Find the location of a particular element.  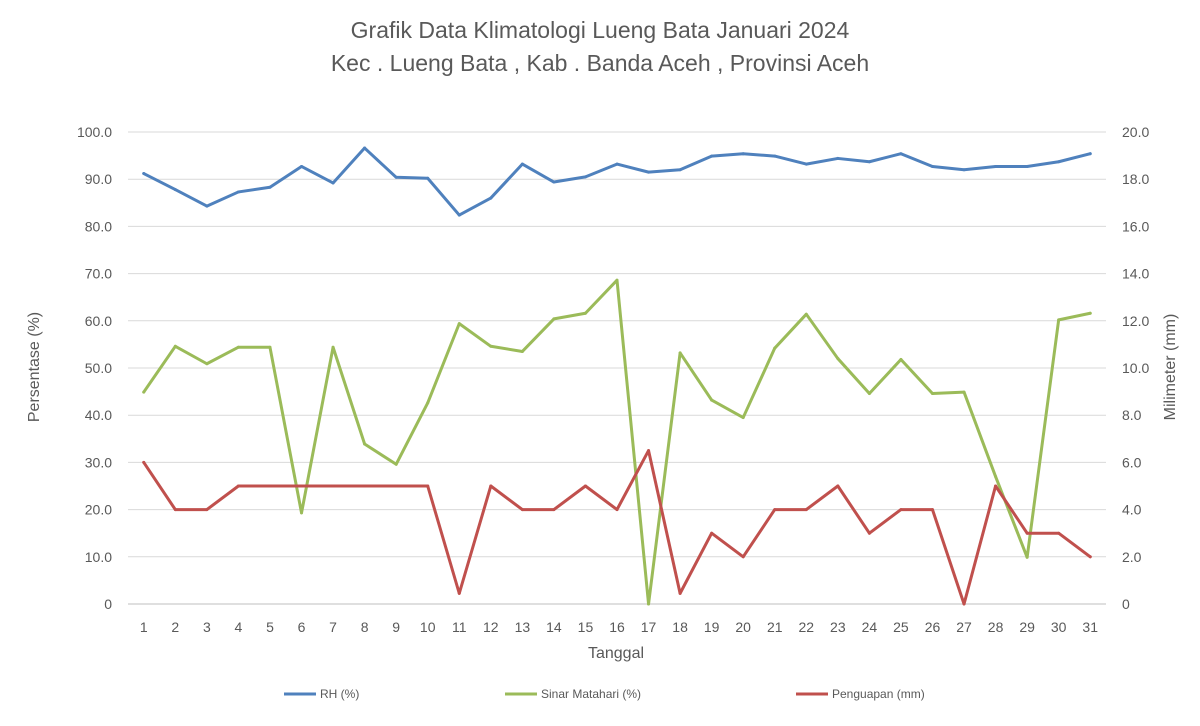

legend-label: RH (%) is located at coordinates (339, 694).